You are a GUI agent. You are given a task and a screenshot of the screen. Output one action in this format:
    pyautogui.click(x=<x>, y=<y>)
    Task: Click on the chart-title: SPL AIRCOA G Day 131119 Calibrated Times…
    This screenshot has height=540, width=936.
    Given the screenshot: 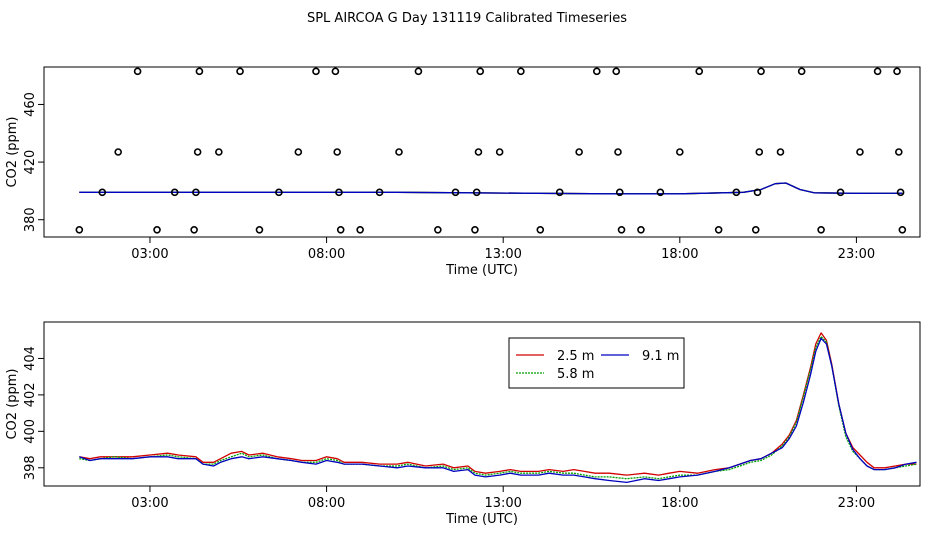 What is the action you would take?
    pyautogui.click(x=467, y=18)
    